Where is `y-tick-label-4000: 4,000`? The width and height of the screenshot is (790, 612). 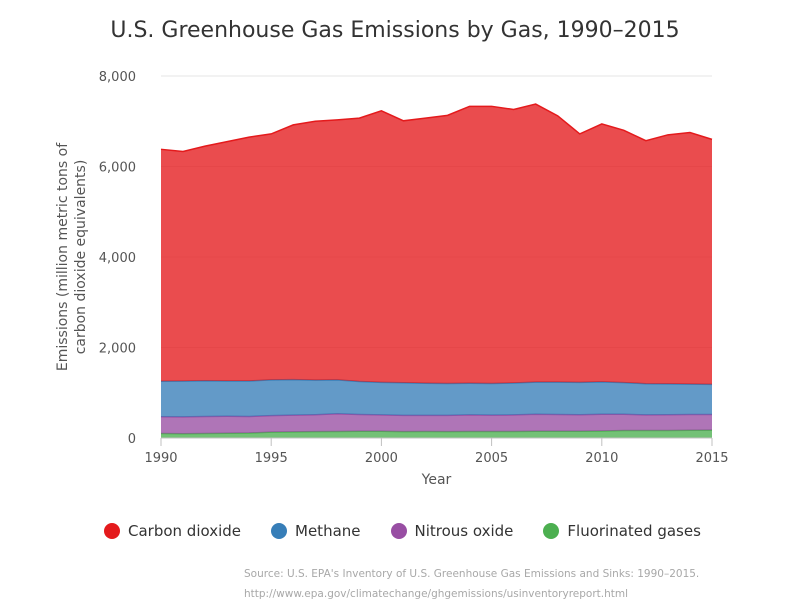 y-tick-label-4000: 4,000 is located at coordinates (117, 258).